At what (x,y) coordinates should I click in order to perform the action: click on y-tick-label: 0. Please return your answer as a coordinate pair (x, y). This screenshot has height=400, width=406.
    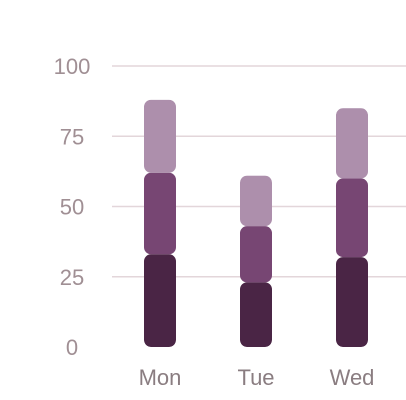
    Looking at the image, I should click on (72, 347).